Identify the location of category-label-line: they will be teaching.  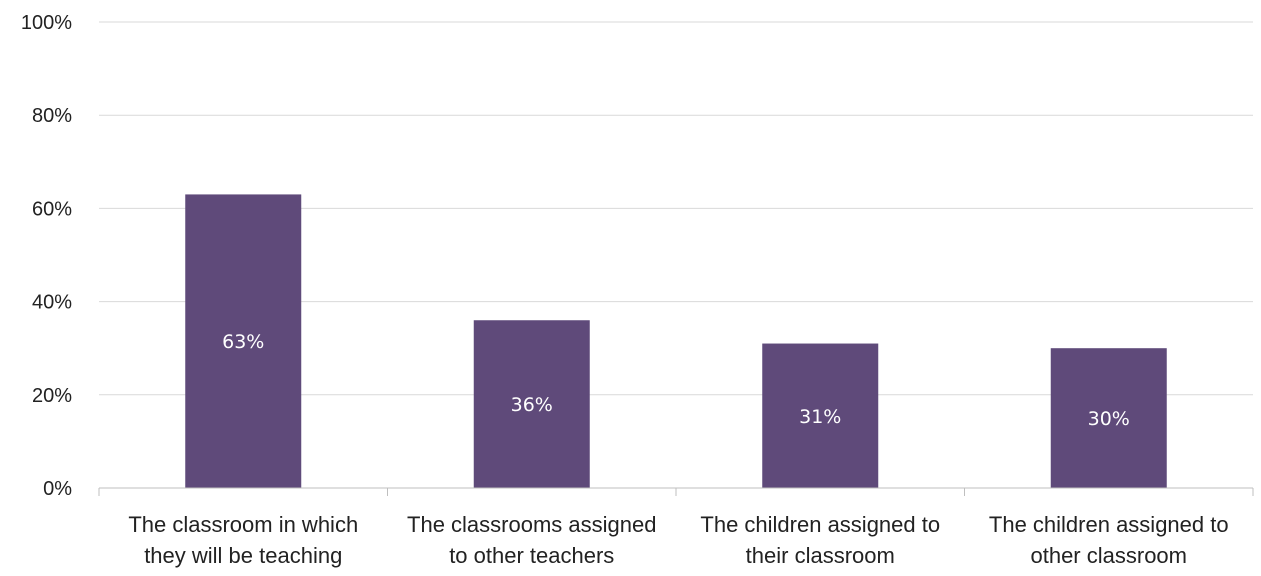
(243, 555).